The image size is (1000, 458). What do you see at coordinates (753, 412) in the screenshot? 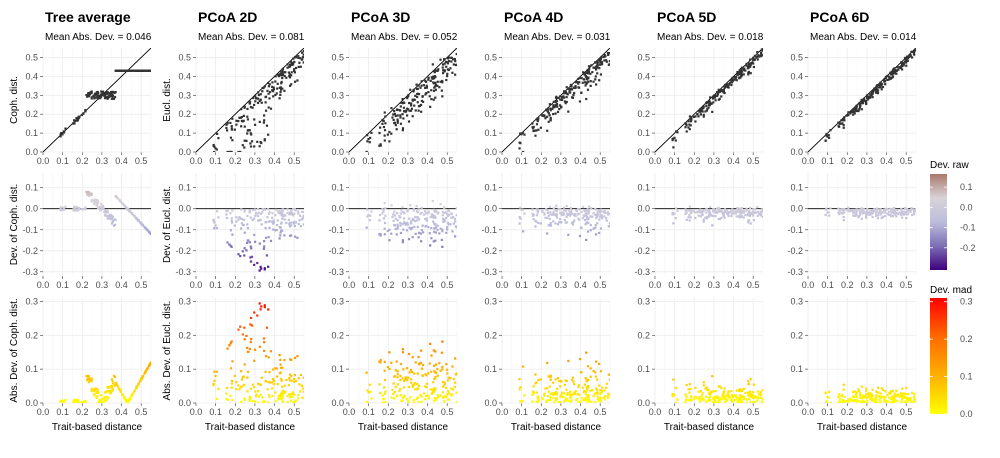
I see `x-tick-label: 0.5` at bounding box center [753, 412].